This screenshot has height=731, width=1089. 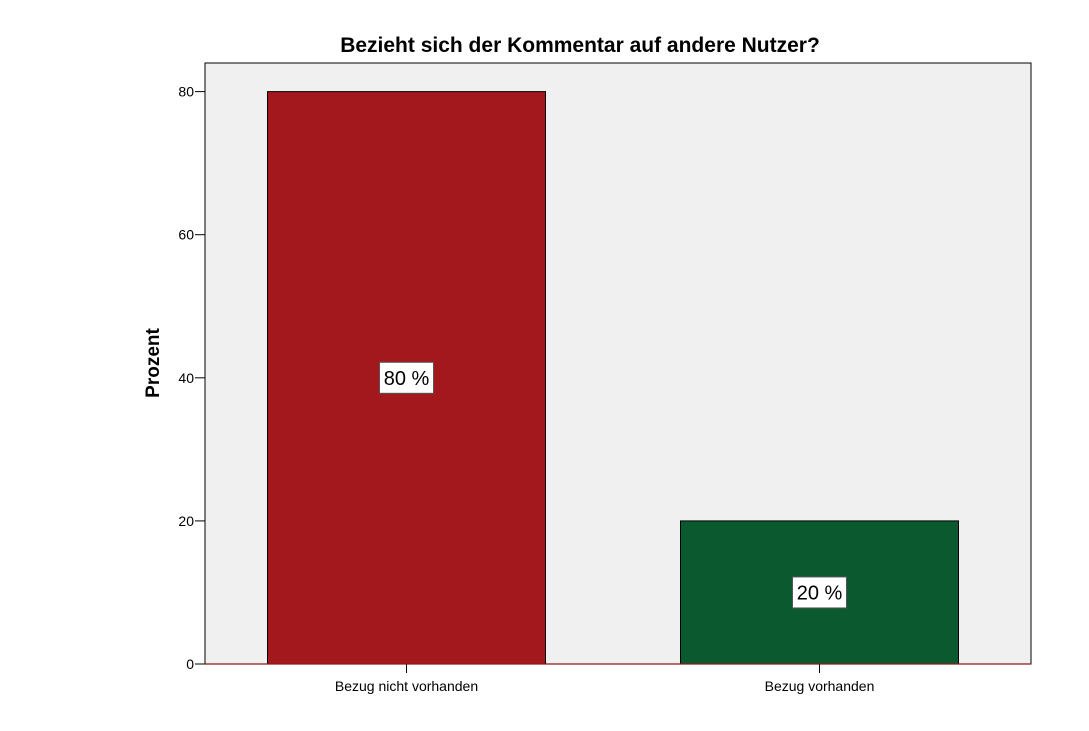 What do you see at coordinates (820, 686) in the screenshot?
I see `x-tick-label: Bezug vorhanden` at bounding box center [820, 686].